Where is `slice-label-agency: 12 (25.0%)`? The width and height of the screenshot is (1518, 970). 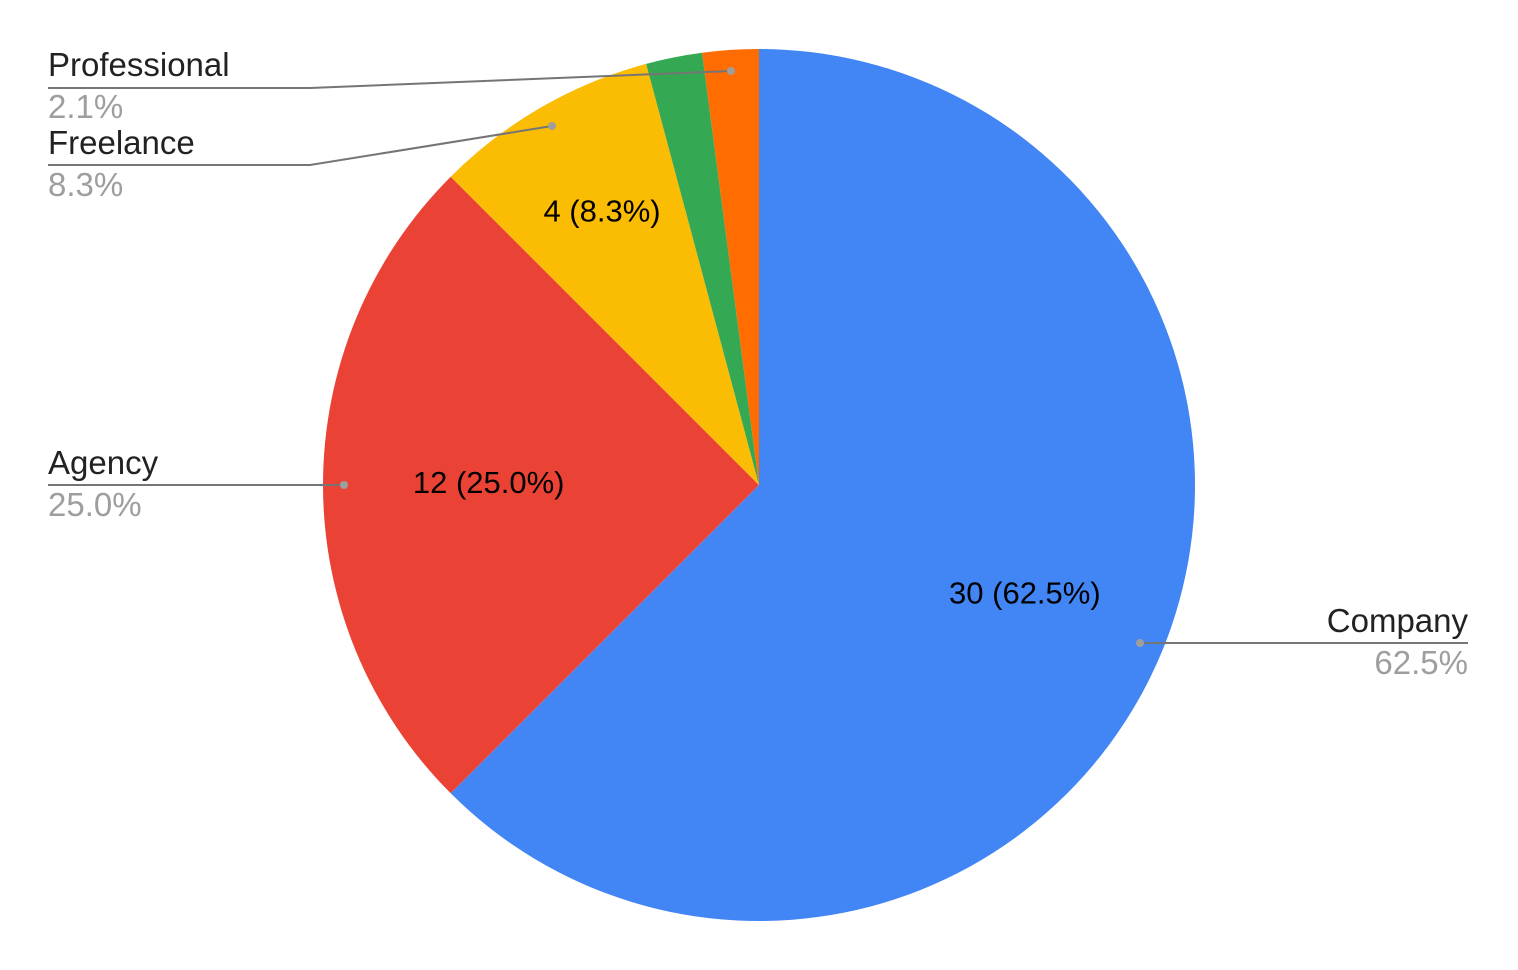 slice-label-agency: 12 (25.0%) is located at coordinates (489, 482).